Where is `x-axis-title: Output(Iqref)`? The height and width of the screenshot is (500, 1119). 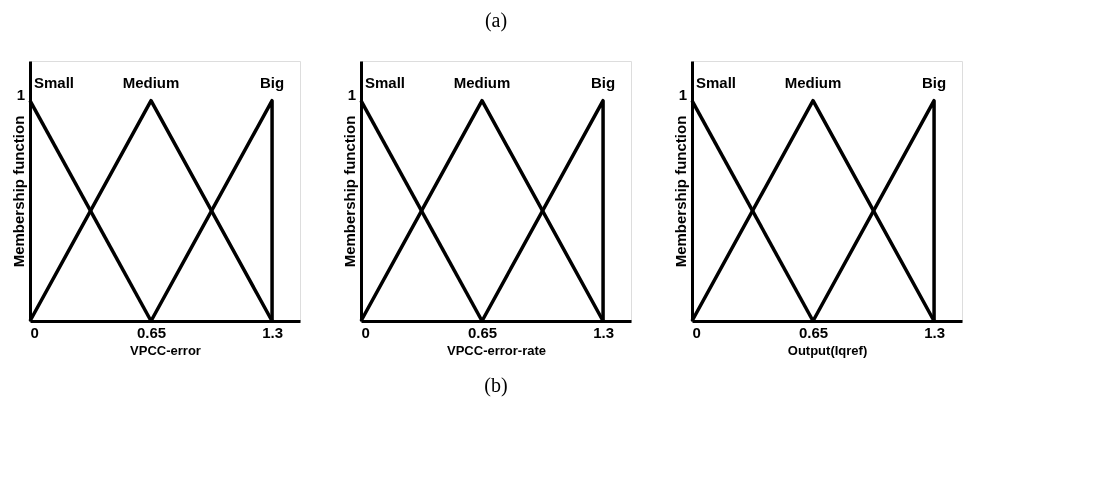
x-axis-title: Output(Iqref) is located at coordinates (827, 350).